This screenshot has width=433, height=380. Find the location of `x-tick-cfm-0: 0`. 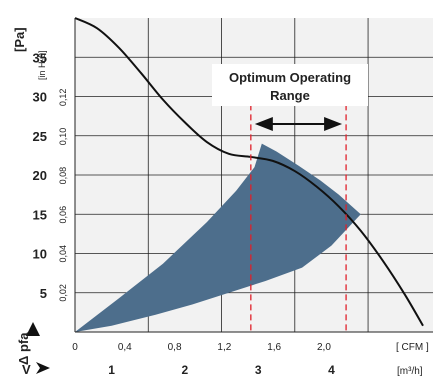

x-tick-cfm-0: 0 is located at coordinates (75, 347).